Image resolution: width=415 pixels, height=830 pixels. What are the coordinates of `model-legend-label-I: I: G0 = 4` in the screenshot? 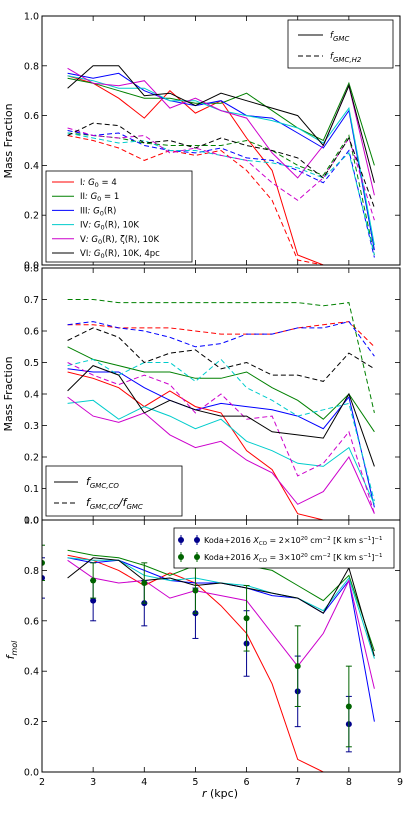 It's located at (98, 183).